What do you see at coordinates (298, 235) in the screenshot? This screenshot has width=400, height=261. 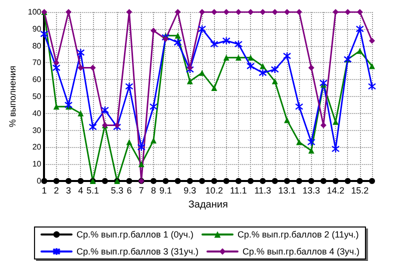 I see `legend-label: Ср.% вып.гр.баллов 2 (11уч.)` at bounding box center [298, 235].